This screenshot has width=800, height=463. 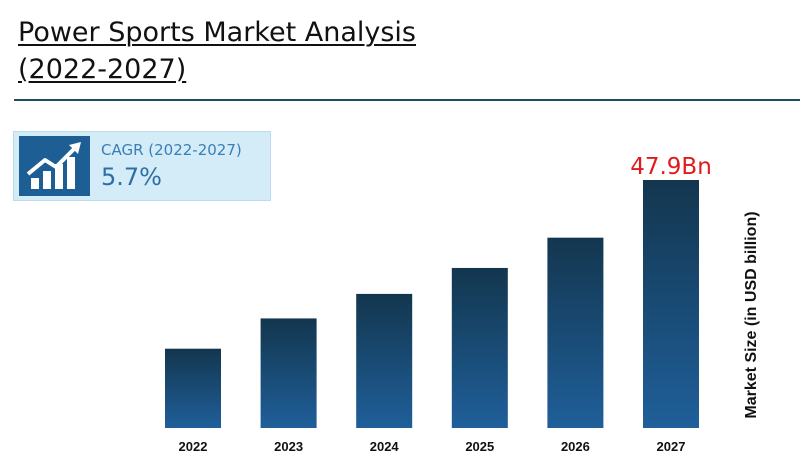 I want to click on chart-title: Power Sports Market Analysis (2022-2027), so click(x=217, y=51).